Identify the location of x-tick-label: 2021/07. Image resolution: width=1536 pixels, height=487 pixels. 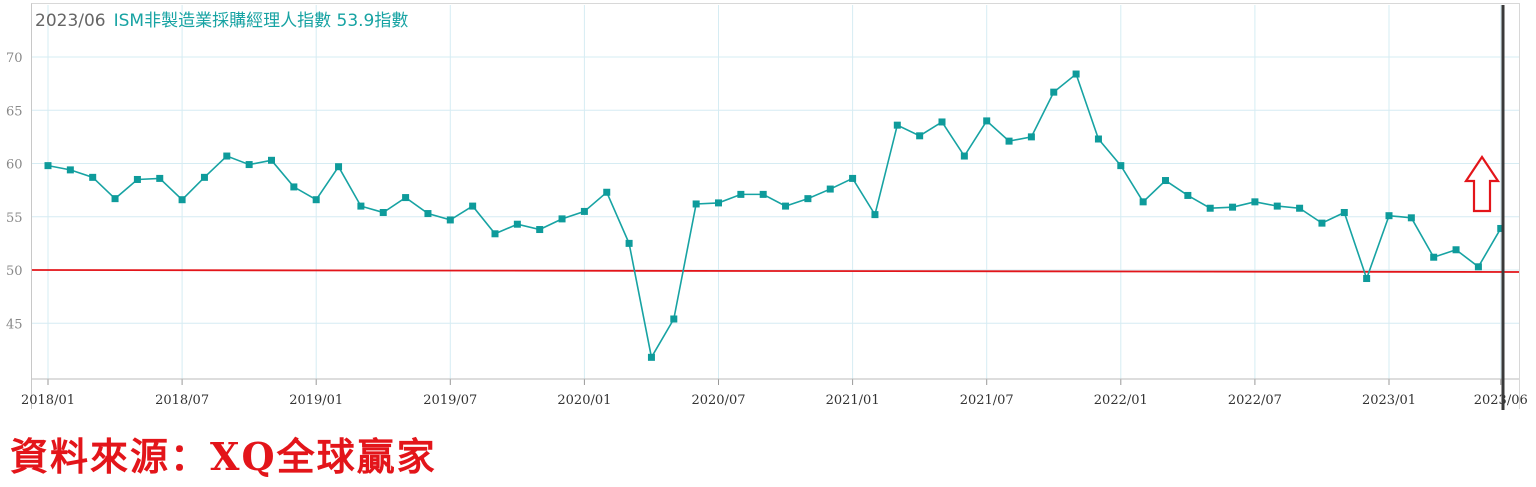
(987, 400).